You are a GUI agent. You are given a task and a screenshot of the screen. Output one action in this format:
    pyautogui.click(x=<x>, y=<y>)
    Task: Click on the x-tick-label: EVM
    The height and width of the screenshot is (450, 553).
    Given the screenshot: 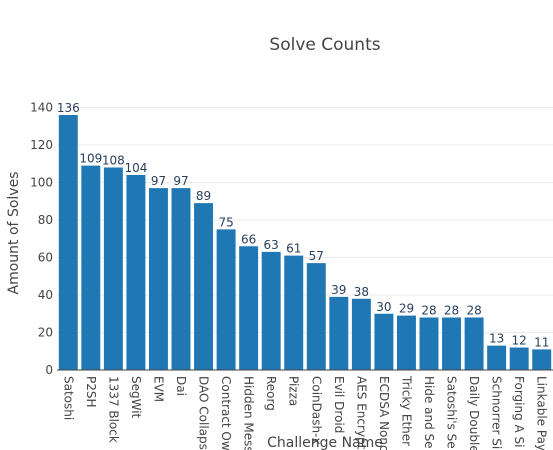 What is the action you would take?
    pyautogui.click(x=158, y=389)
    